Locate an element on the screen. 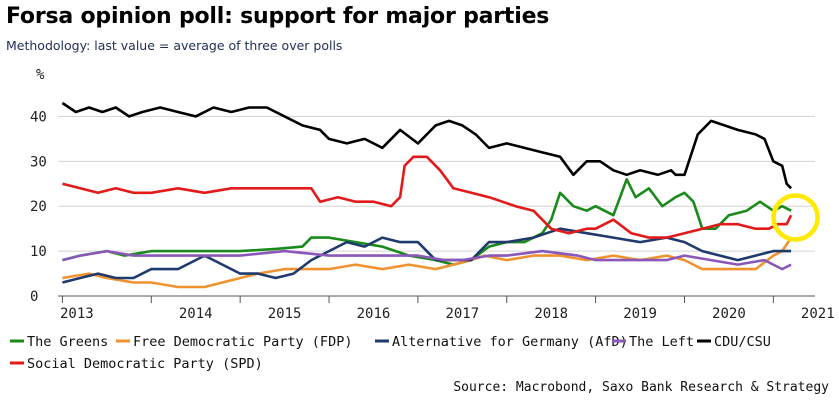  legend-label: CDU/CSU is located at coordinates (742, 342).